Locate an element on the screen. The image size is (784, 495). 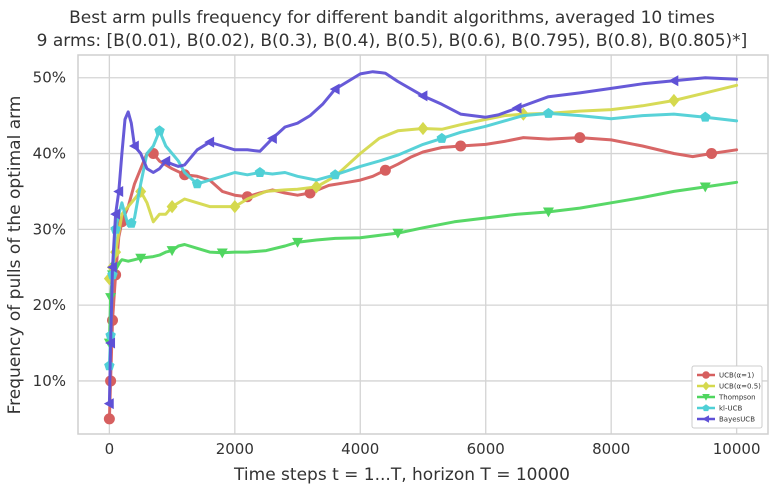
x-tick-label: 0 is located at coordinates (110, 449).